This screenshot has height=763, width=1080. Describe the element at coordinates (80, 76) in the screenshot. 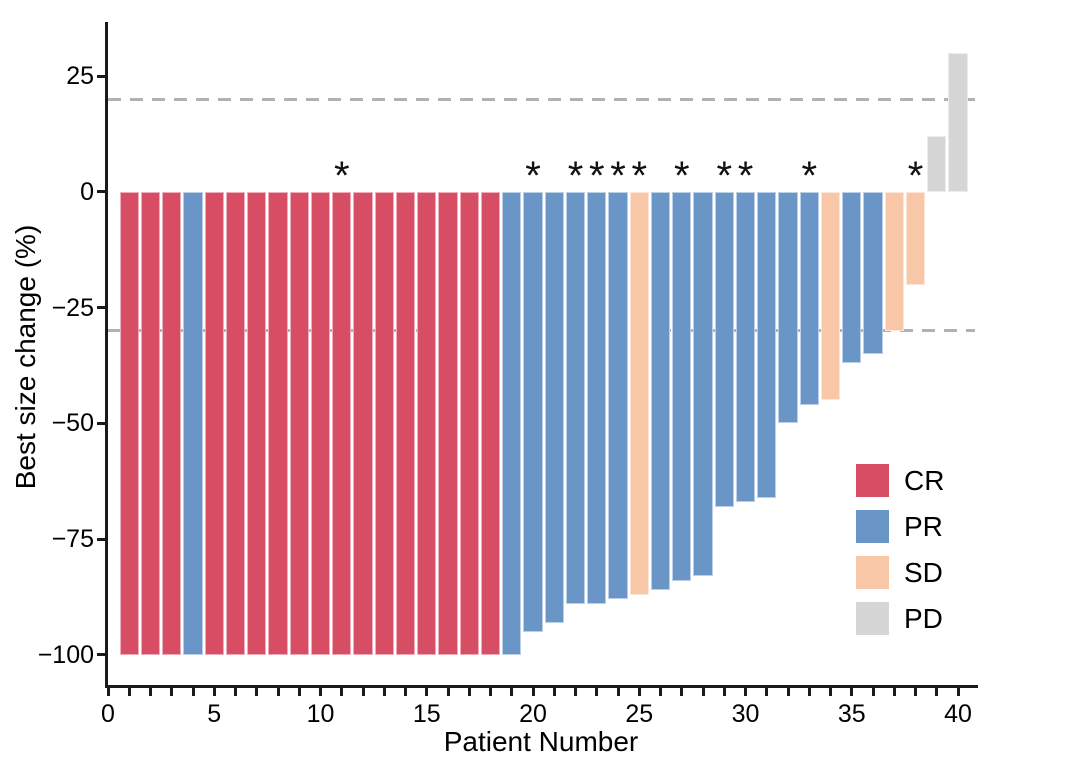

I see `y-tick-label: 25` at that location.